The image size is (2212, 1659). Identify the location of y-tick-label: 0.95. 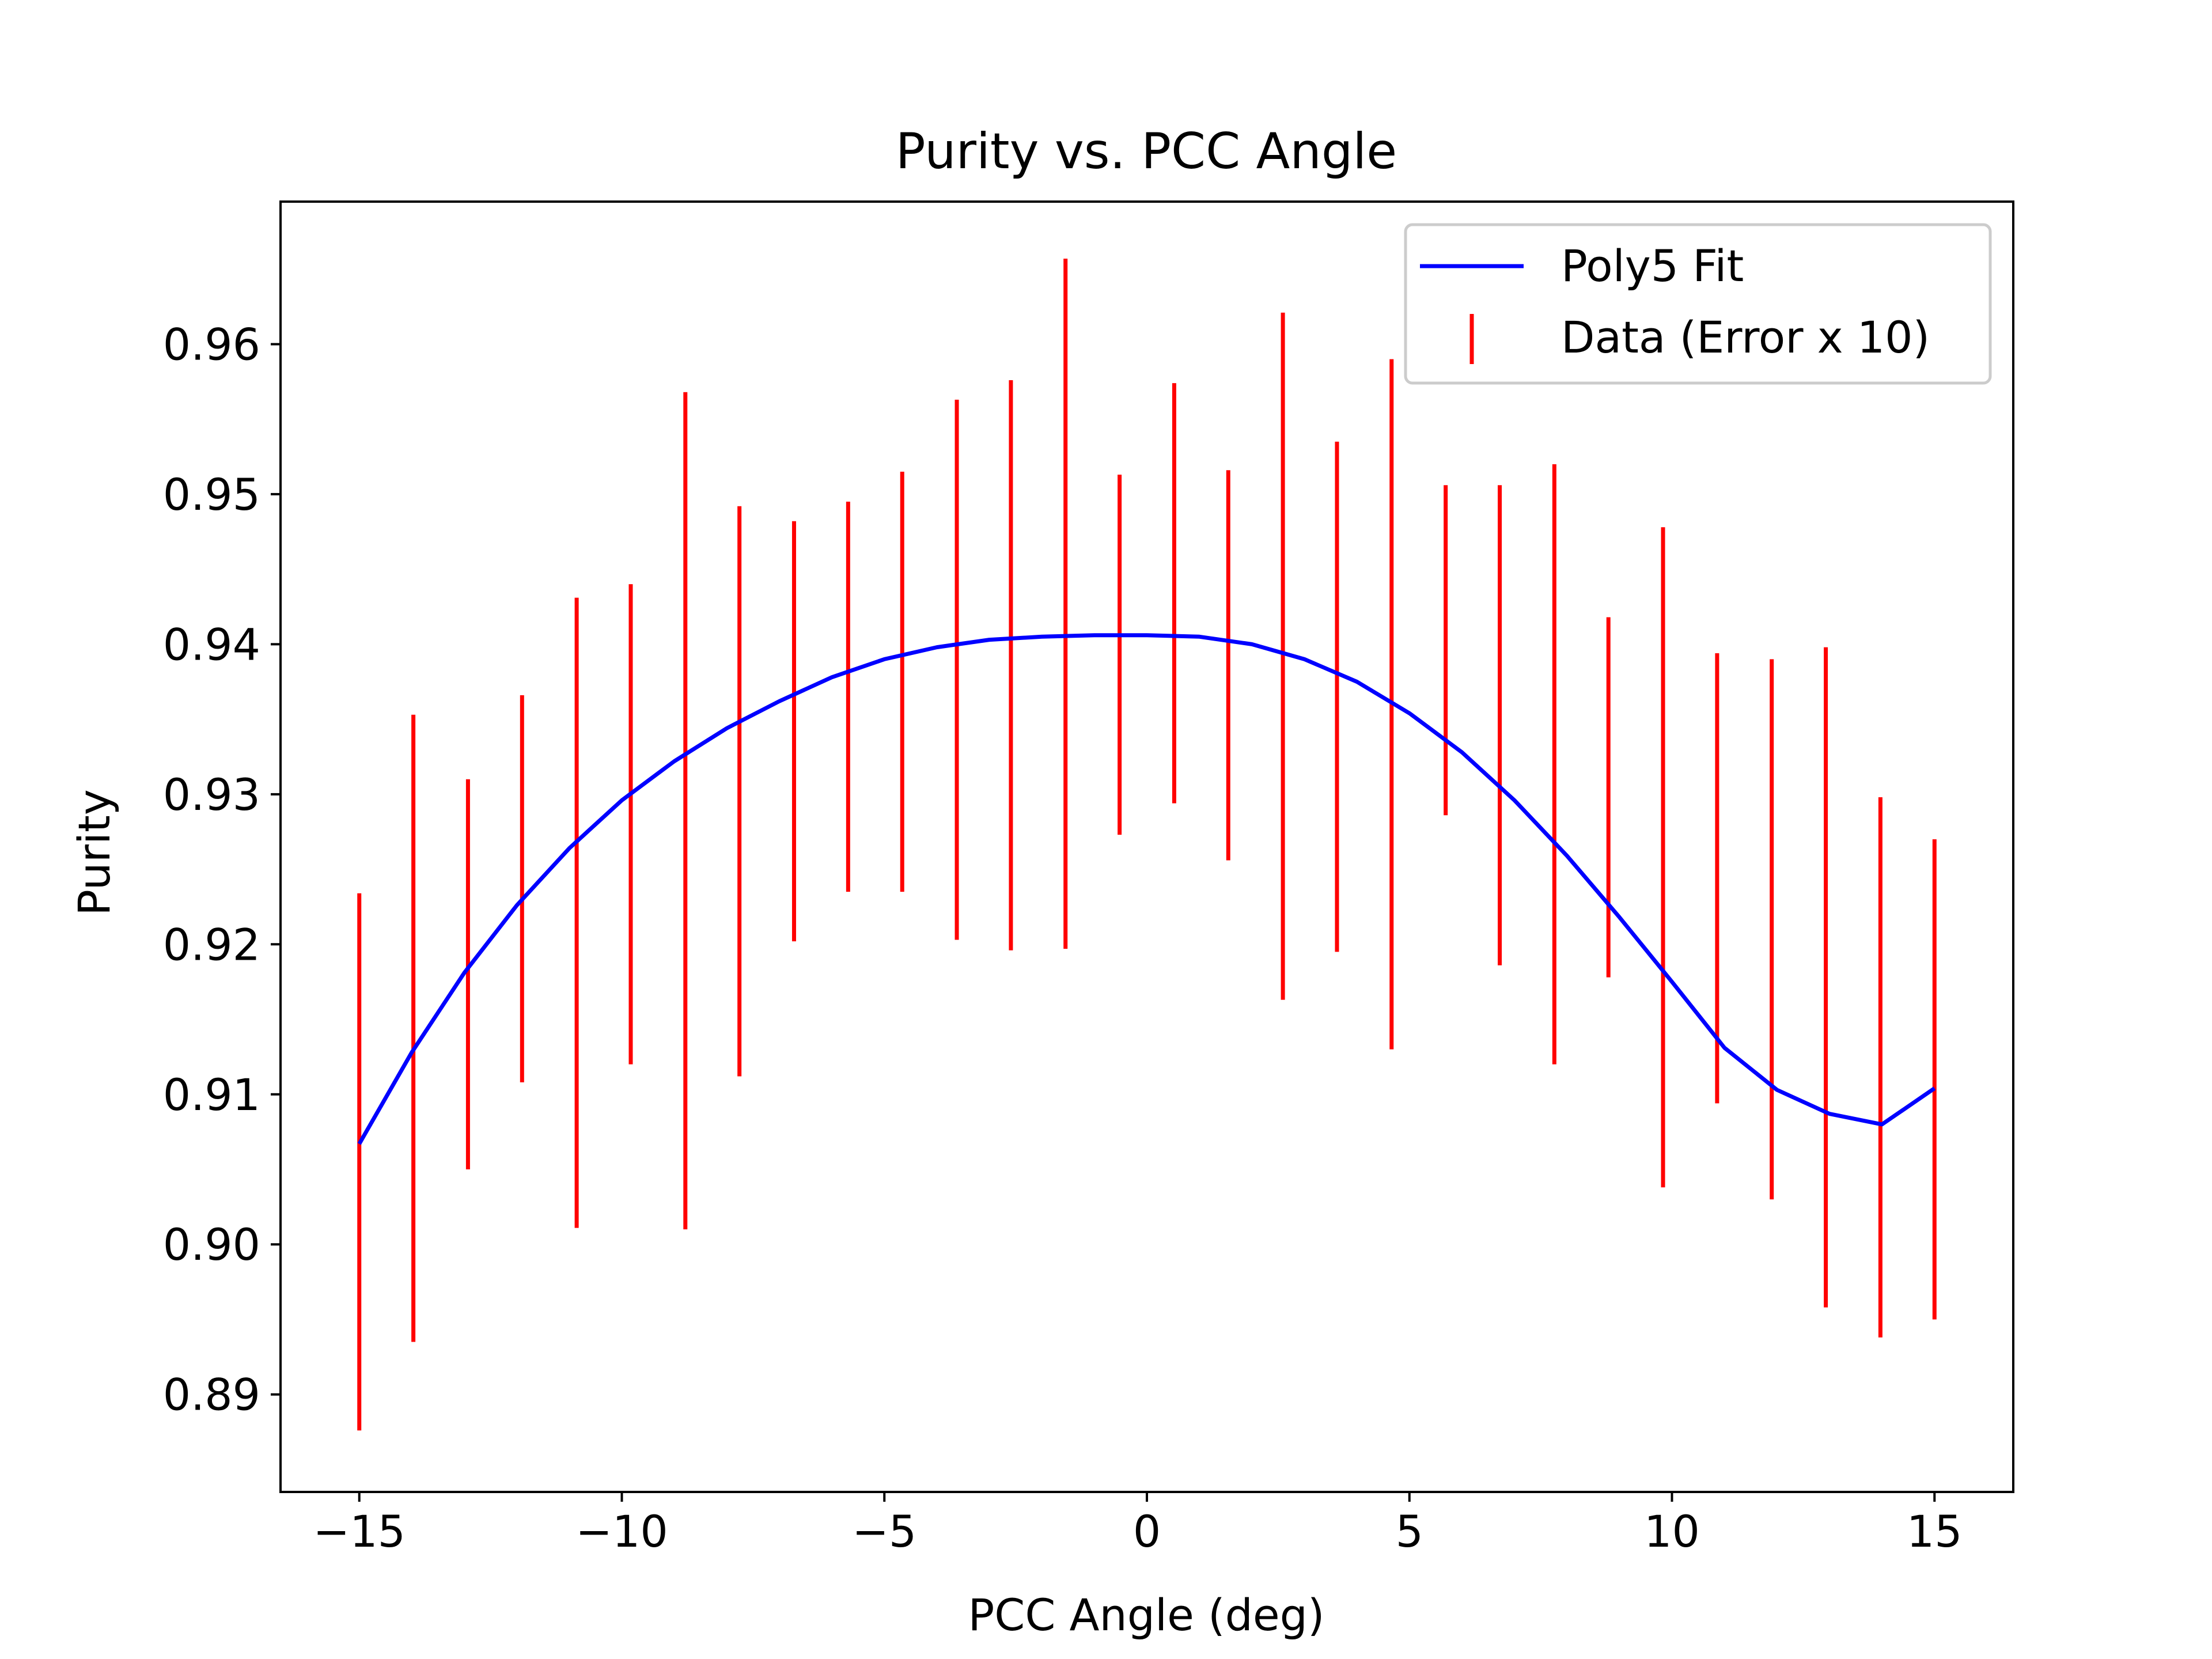
(211, 494).